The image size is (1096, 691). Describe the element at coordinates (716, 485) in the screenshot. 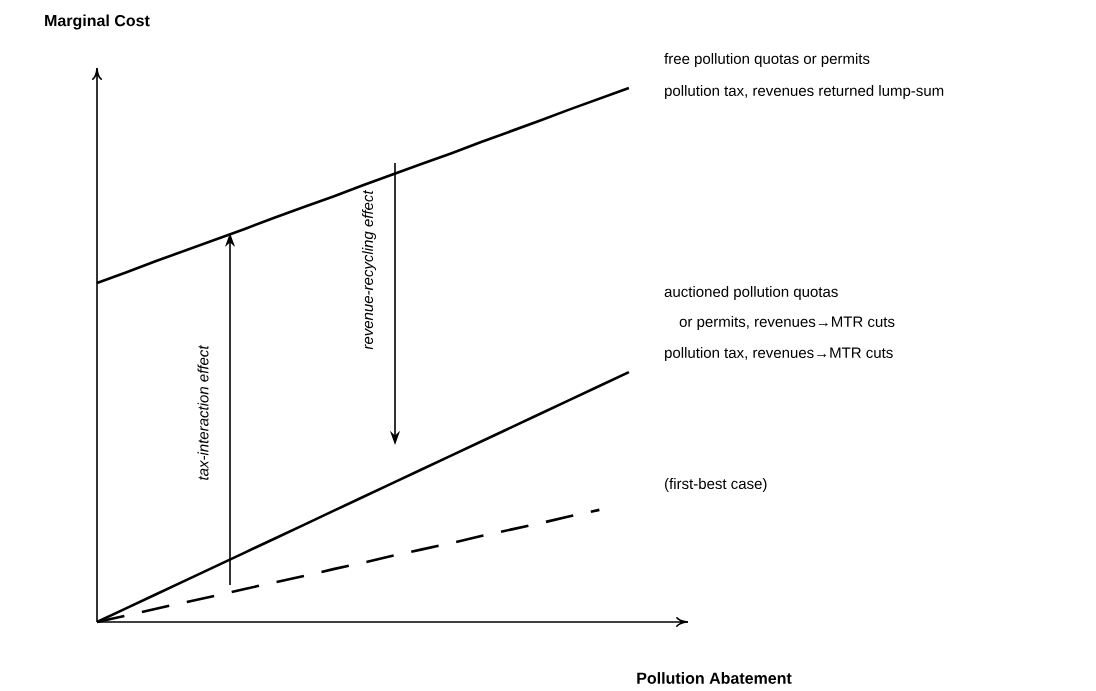

I see `annotation: (first-best case)` at that location.